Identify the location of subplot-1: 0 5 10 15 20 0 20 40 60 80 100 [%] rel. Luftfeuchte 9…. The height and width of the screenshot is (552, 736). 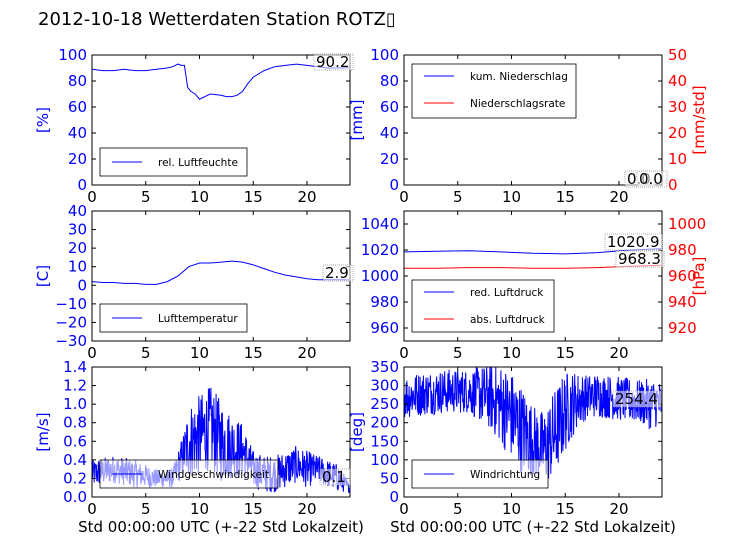
(194, 126).